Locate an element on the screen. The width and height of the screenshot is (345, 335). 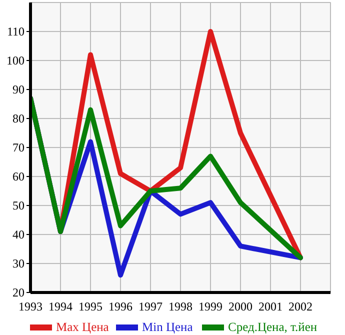
y-tick-label: 50 is located at coordinates (18, 205).